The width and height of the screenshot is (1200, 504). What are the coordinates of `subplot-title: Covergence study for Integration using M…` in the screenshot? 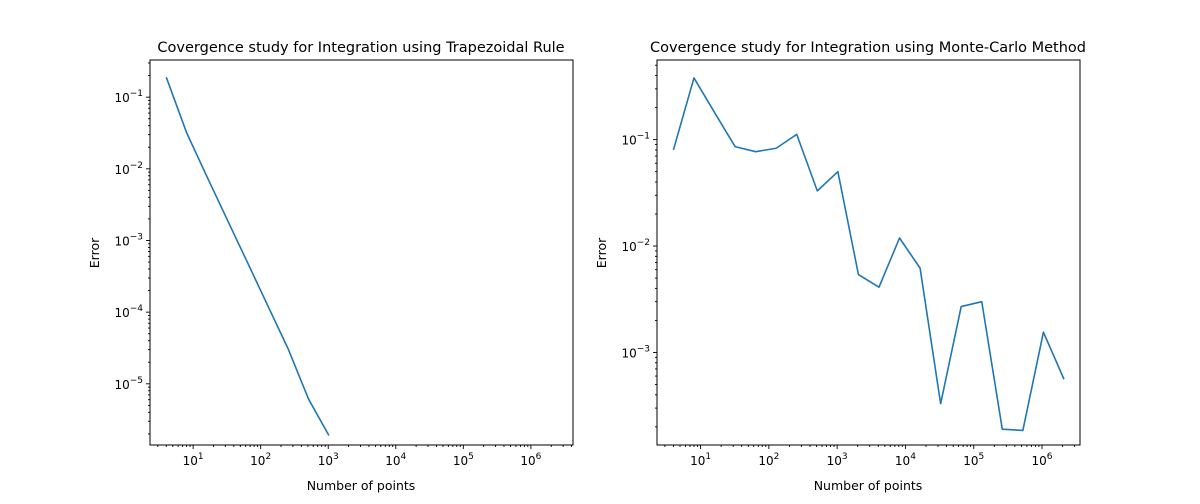 It's located at (868, 48).